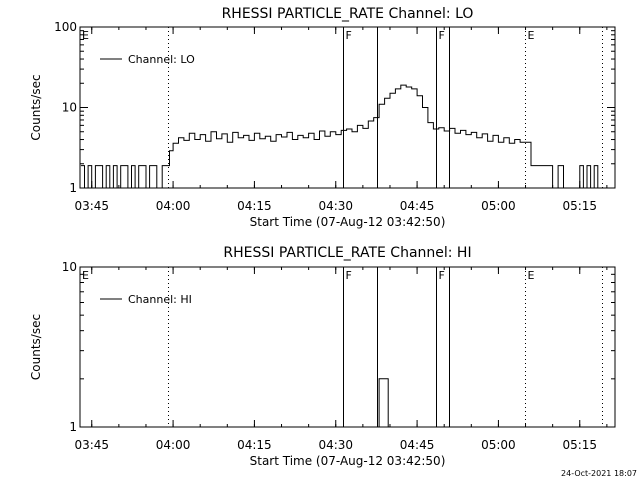 This screenshot has width=640, height=480. I want to click on y-tick-label: 100, so click(65, 27).